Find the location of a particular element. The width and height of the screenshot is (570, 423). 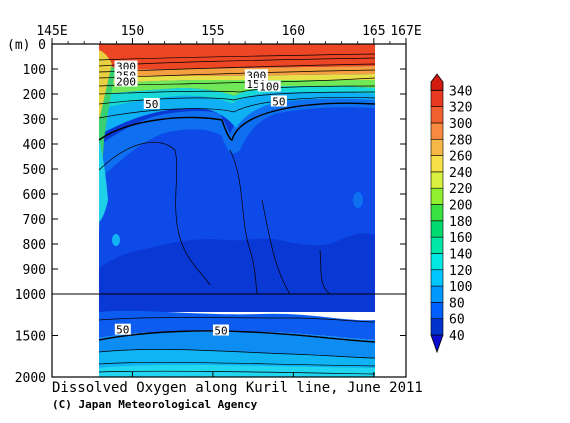

field-west-green is located at coordinates (107, 145).